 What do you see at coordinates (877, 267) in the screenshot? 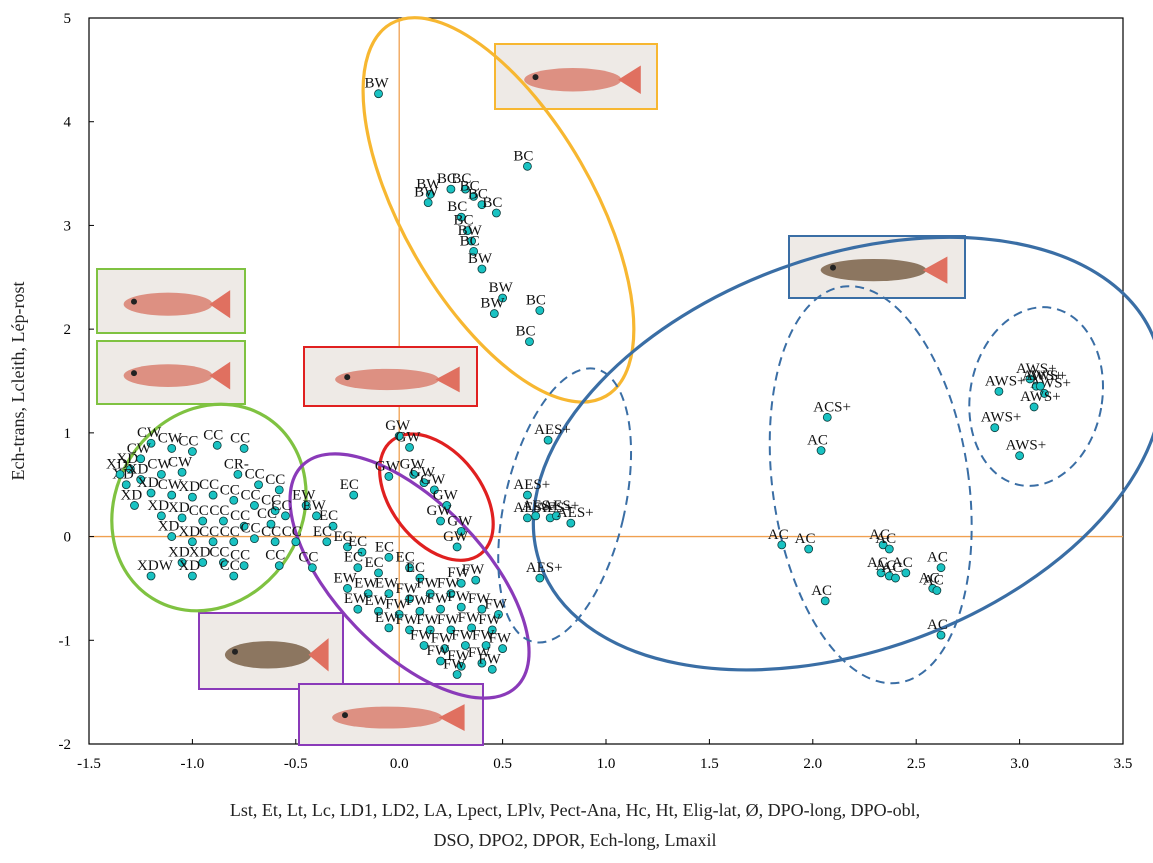
I see `specimen-photo-right` at bounding box center [877, 267].